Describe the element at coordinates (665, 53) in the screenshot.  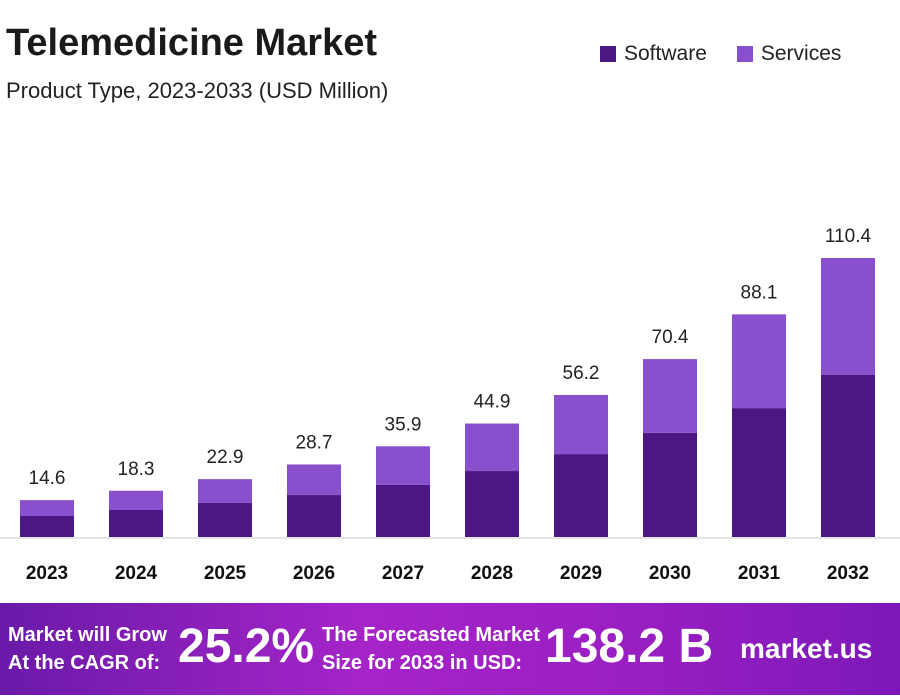
I see `legend-label-software: Software` at that location.